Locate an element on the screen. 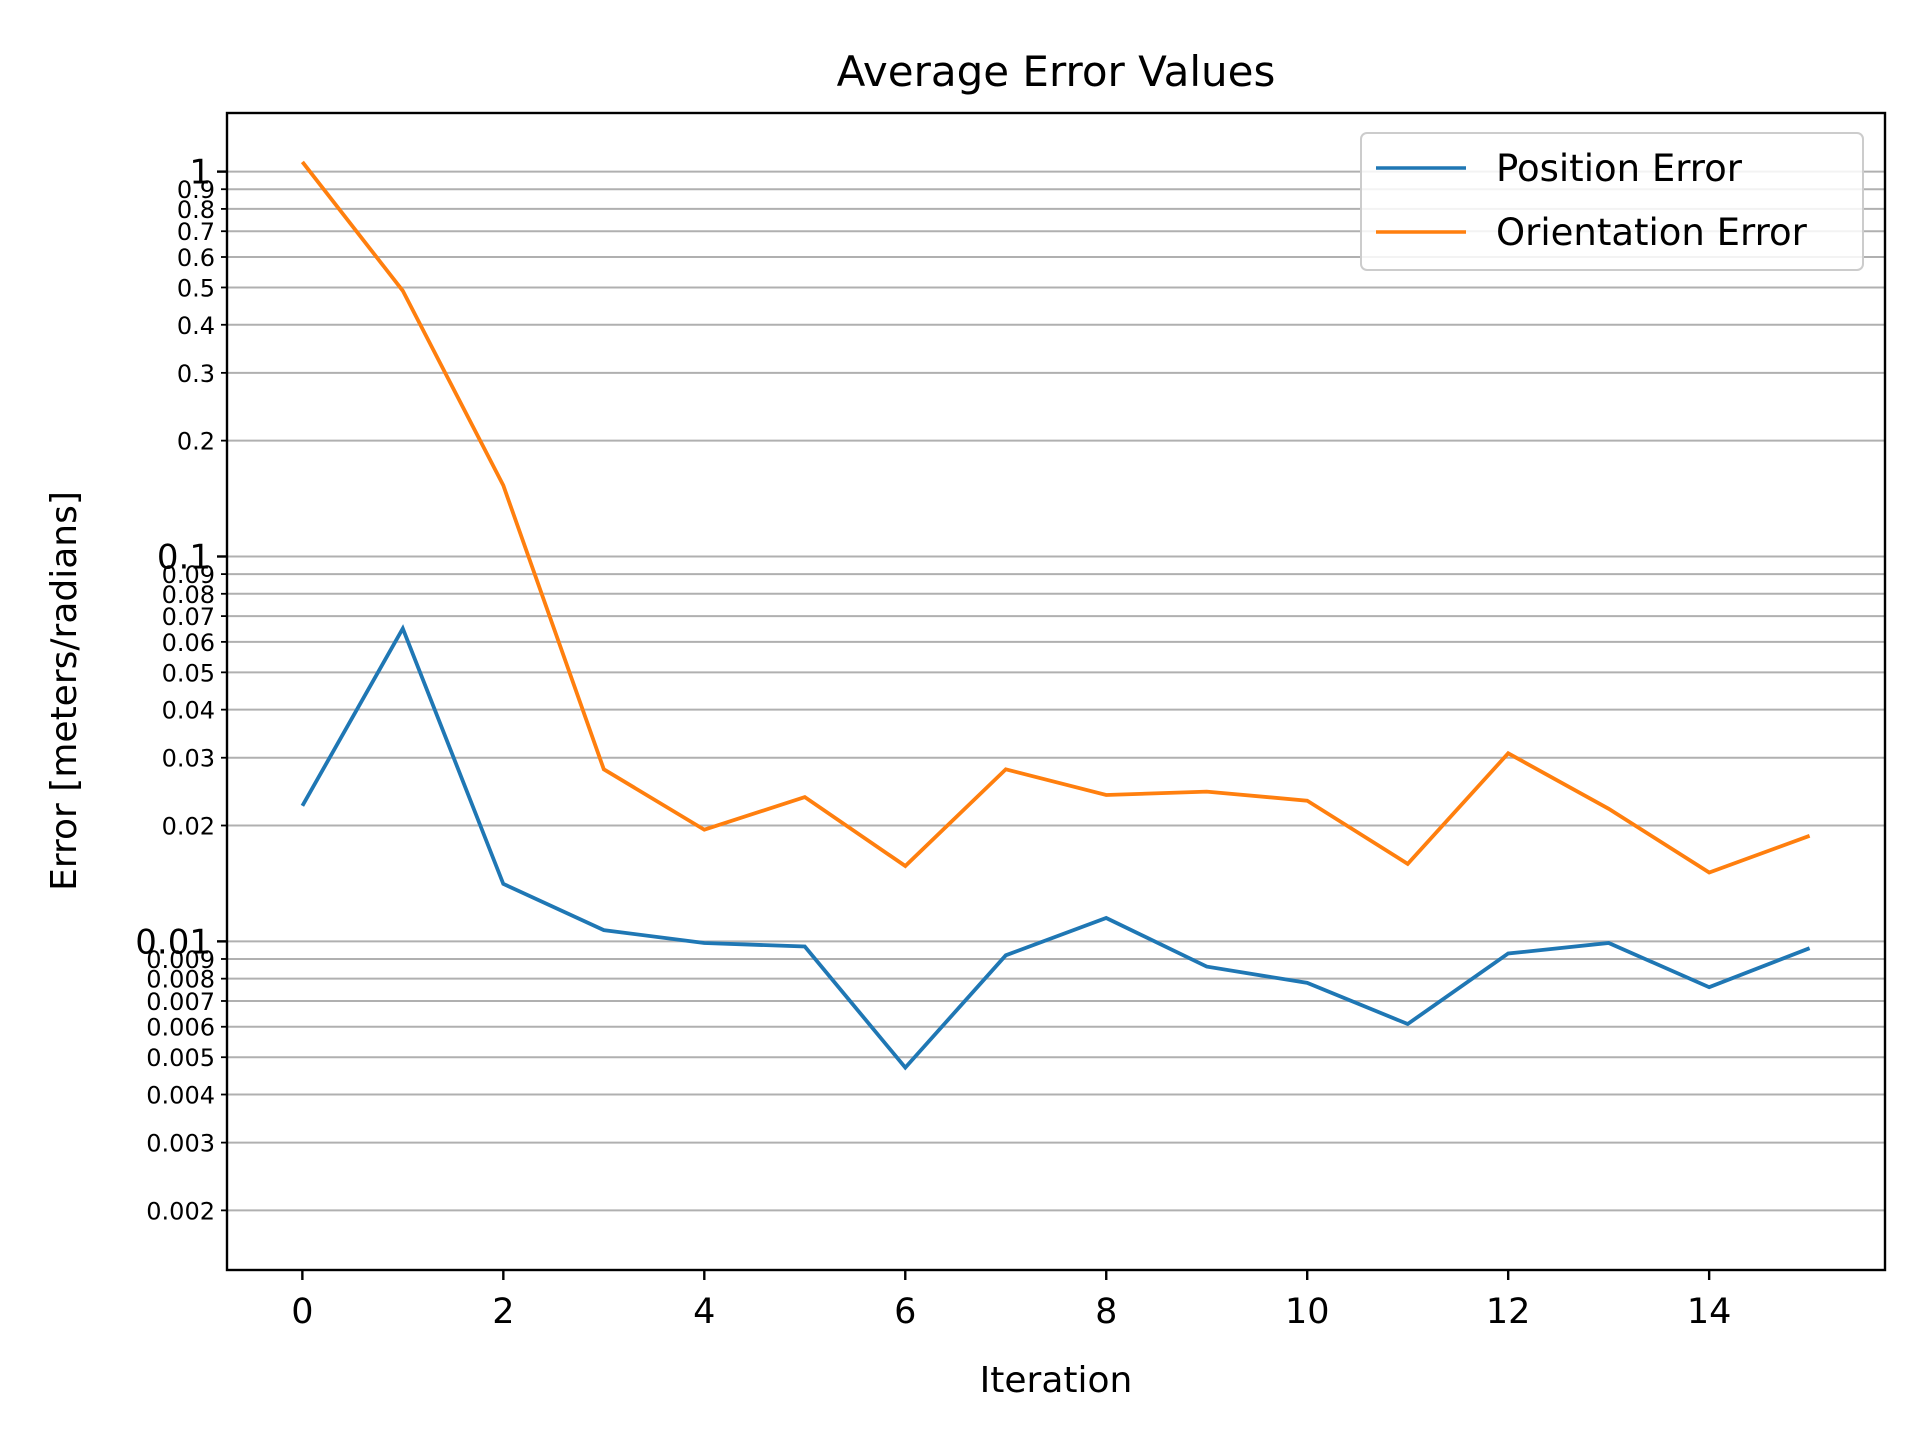  x-tick-label: 0 is located at coordinates (302, 1312).